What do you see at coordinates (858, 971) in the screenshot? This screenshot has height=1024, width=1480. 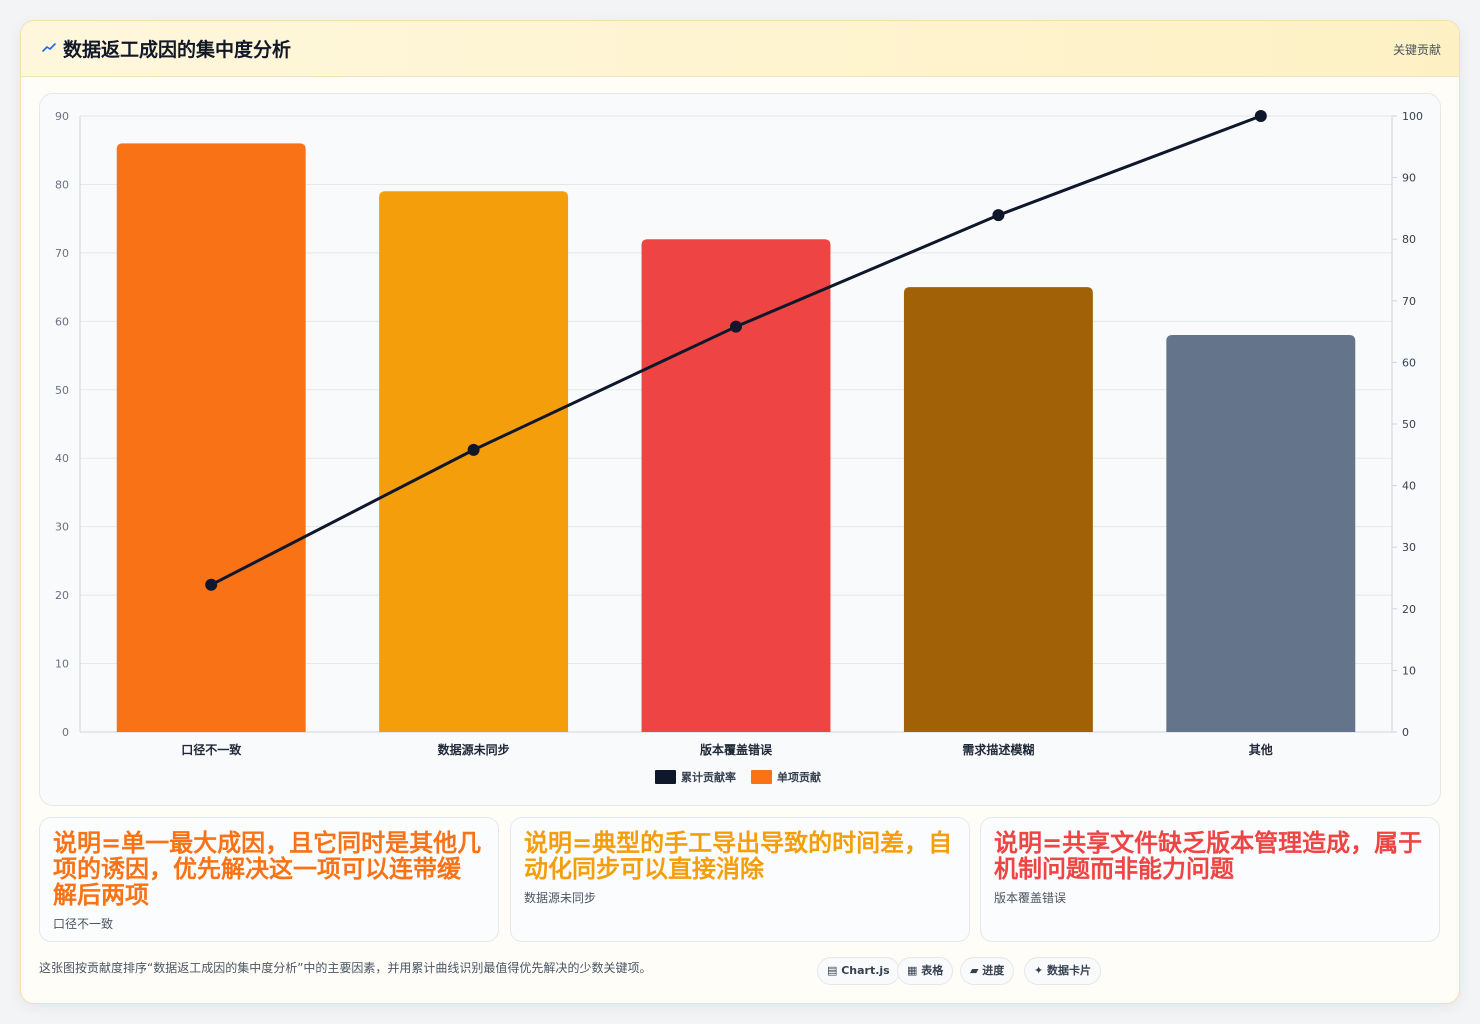 I see `chartjs-button: ▤ Chart.js` at bounding box center [858, 971].